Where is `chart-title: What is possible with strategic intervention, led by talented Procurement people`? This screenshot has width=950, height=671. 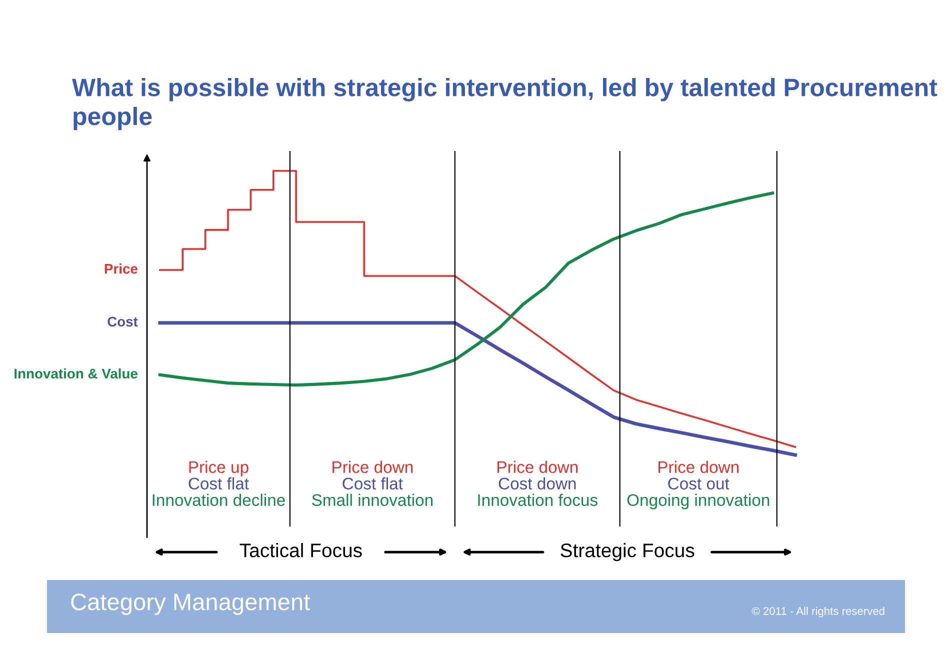
chart-title: What is possible with strategic intervention, led by talented Procurement people is located at coordinates (505, 104).